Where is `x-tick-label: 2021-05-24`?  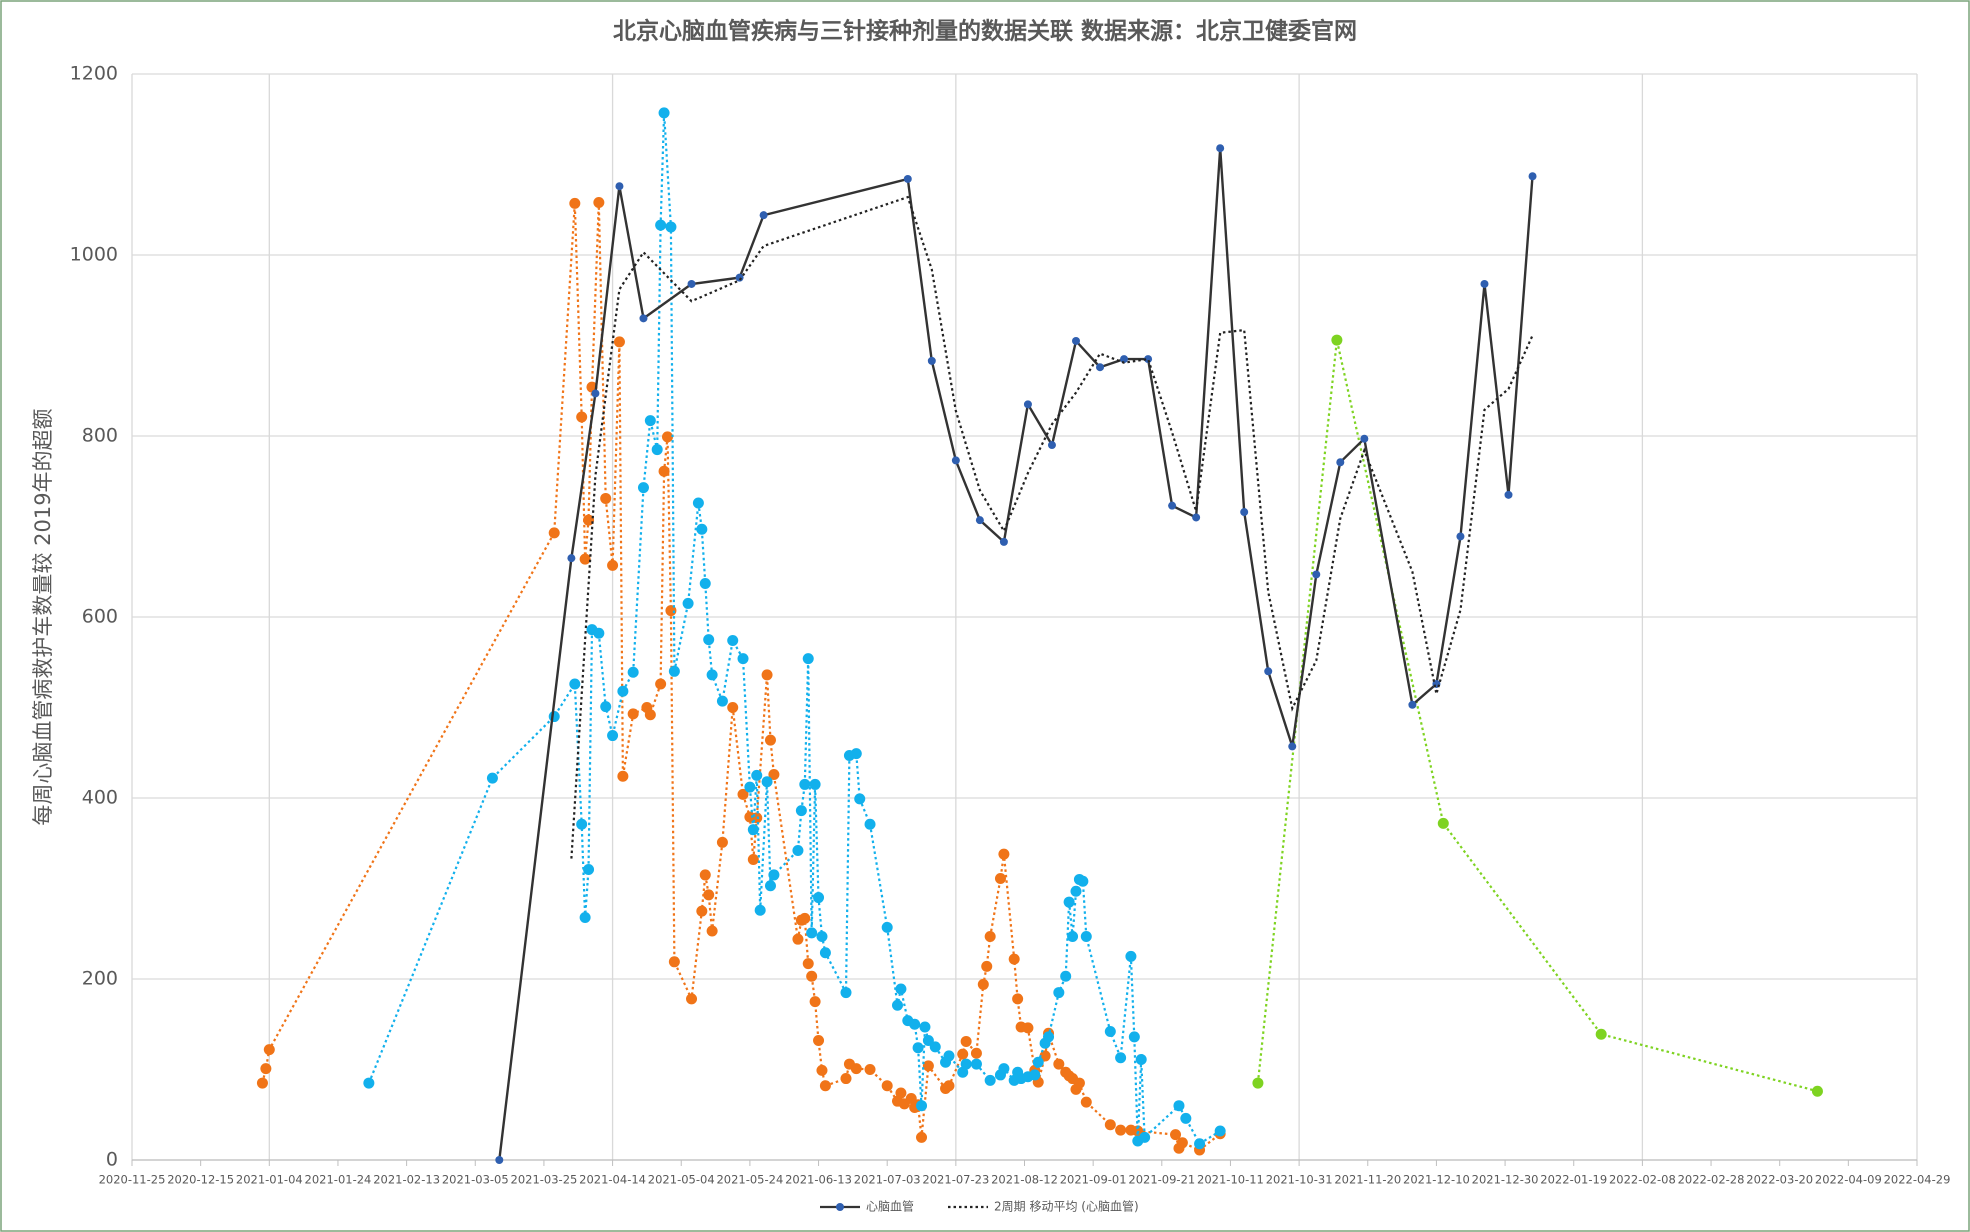
x-tick-label: 2021-05-24 is located at coordinates (749, 1180).